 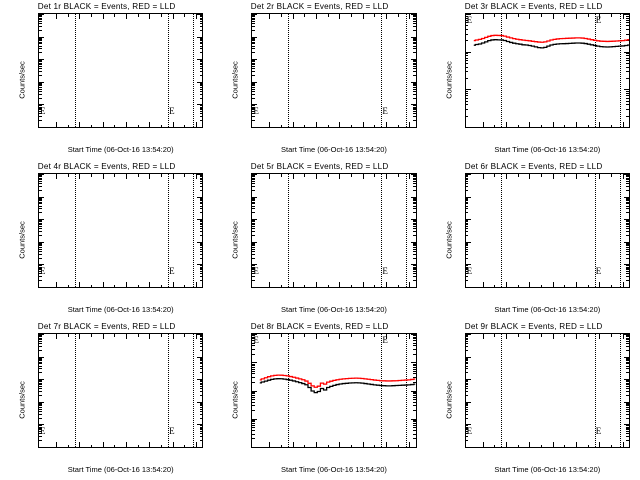 I want to click on series-line-lld, so click(x=338, y=381).